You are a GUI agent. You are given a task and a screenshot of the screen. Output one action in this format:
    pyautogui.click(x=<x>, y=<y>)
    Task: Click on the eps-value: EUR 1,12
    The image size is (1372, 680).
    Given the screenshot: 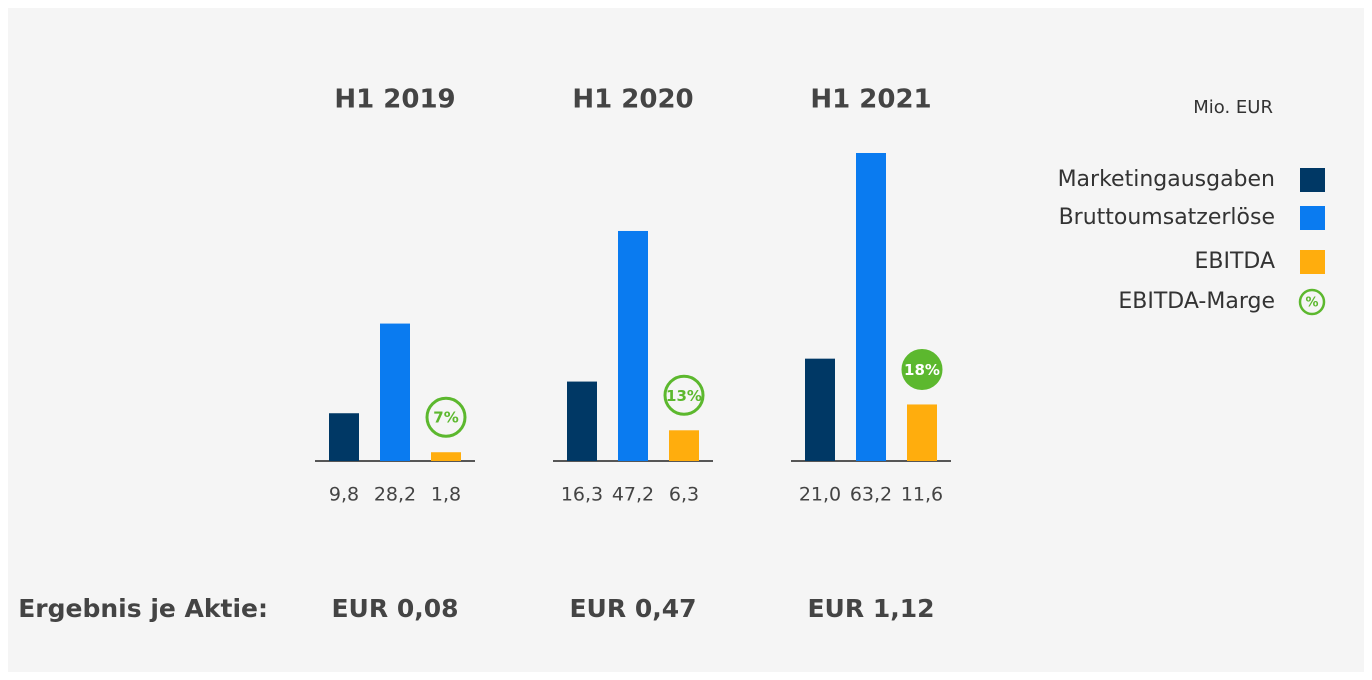 What is the action you would take?
    pyautogui.click(x=870, y=608)
    